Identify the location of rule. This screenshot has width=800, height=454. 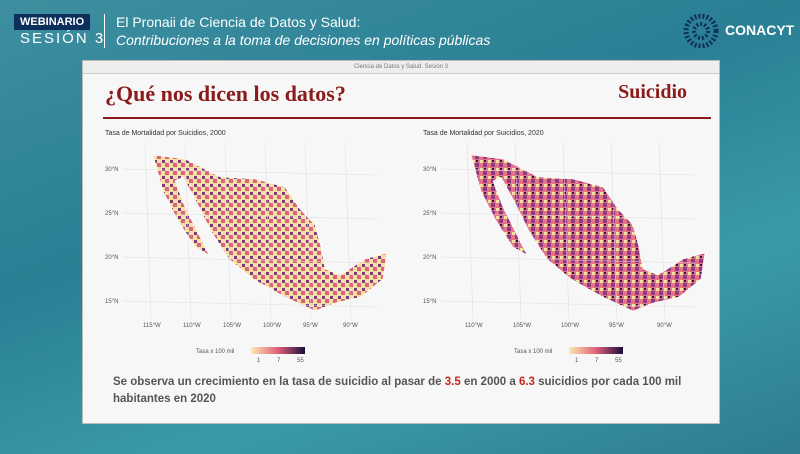
(407, 118).